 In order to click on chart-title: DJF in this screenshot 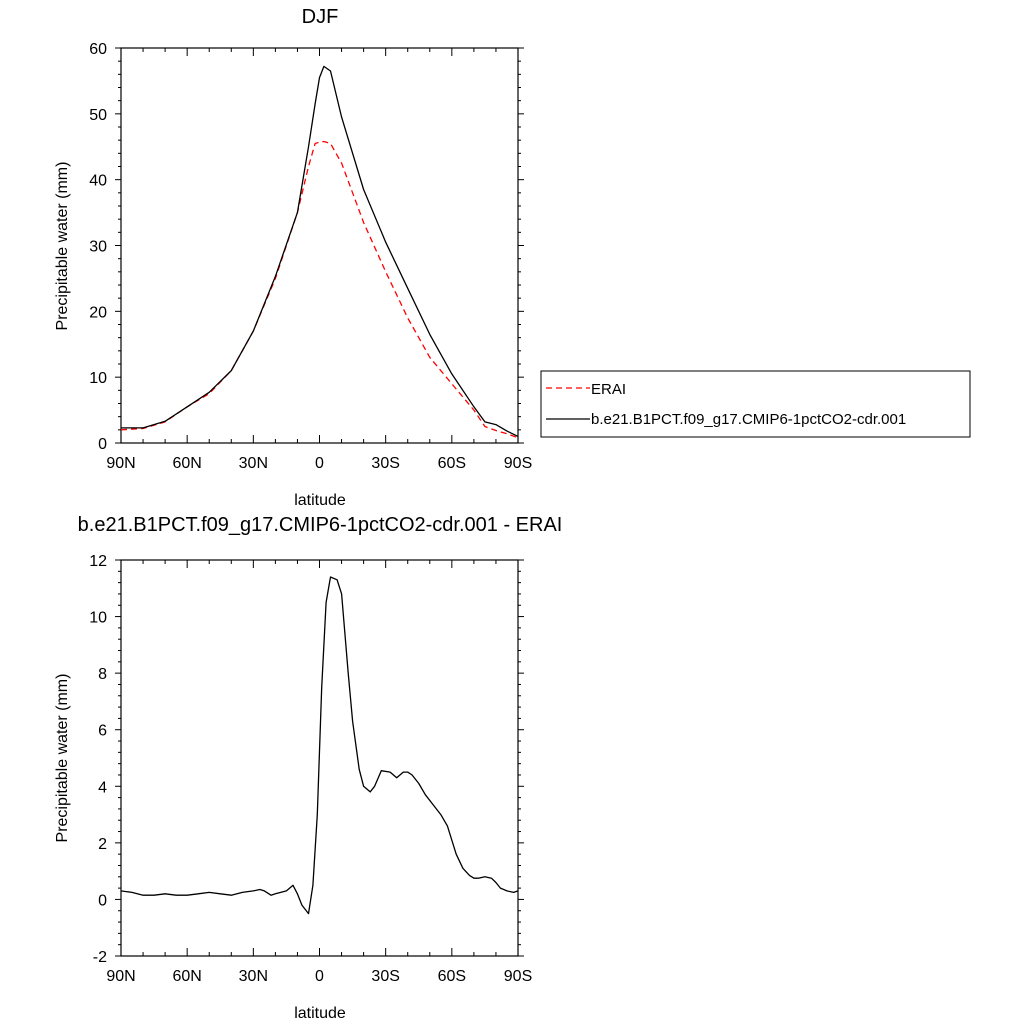, I will do `click(320, 17)`.